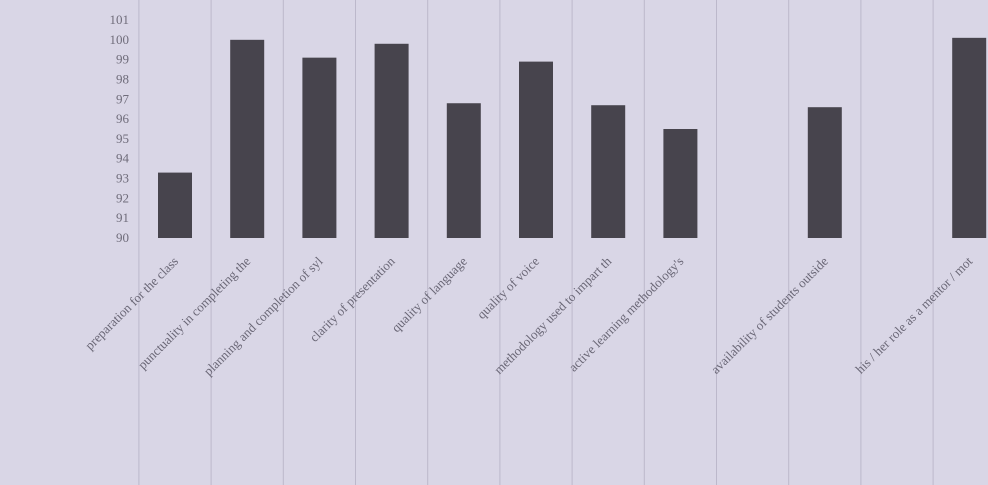  Describe the element at coordinates (122, 197) in the screenshot. I see `y-tick-label: 92` at that location.